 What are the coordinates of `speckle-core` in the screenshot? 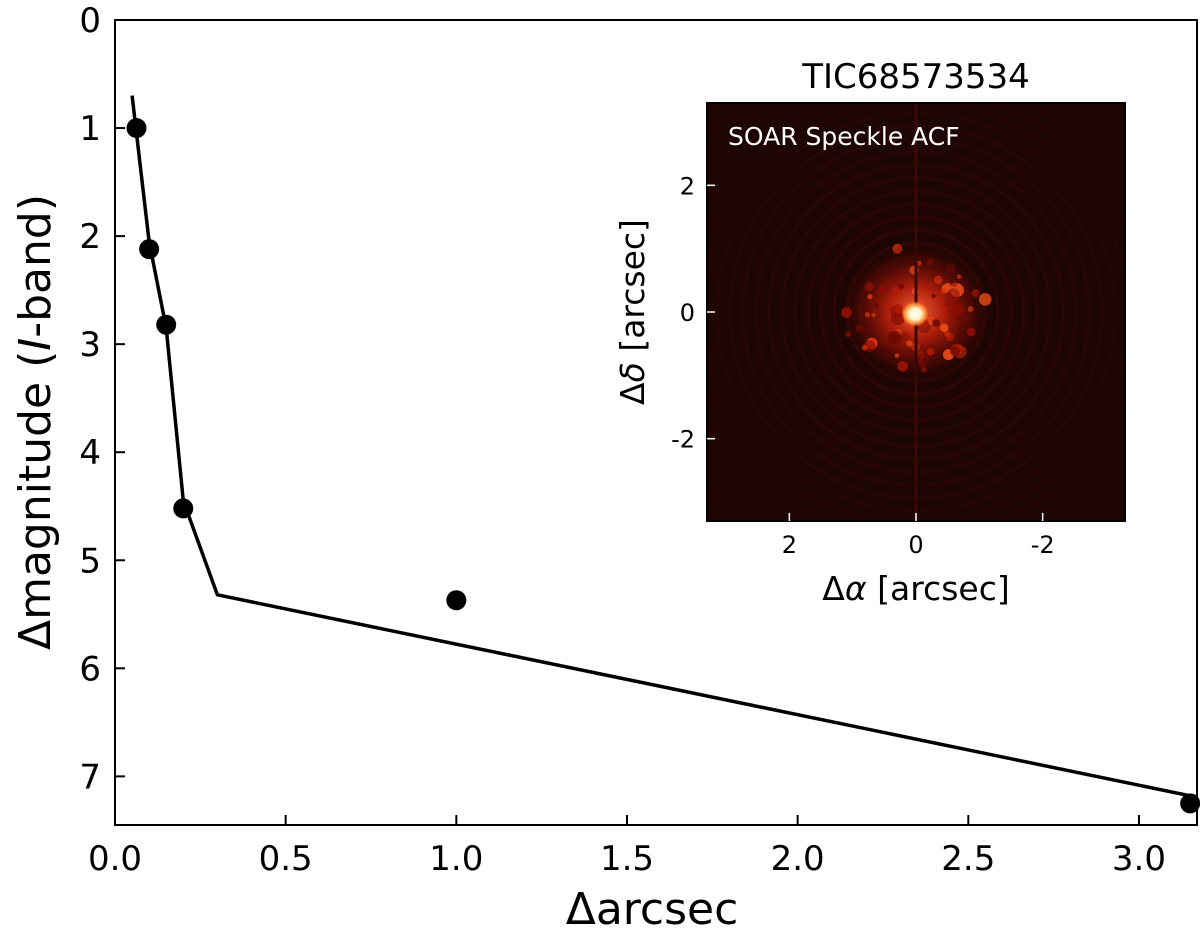 It's located at (915, 314).